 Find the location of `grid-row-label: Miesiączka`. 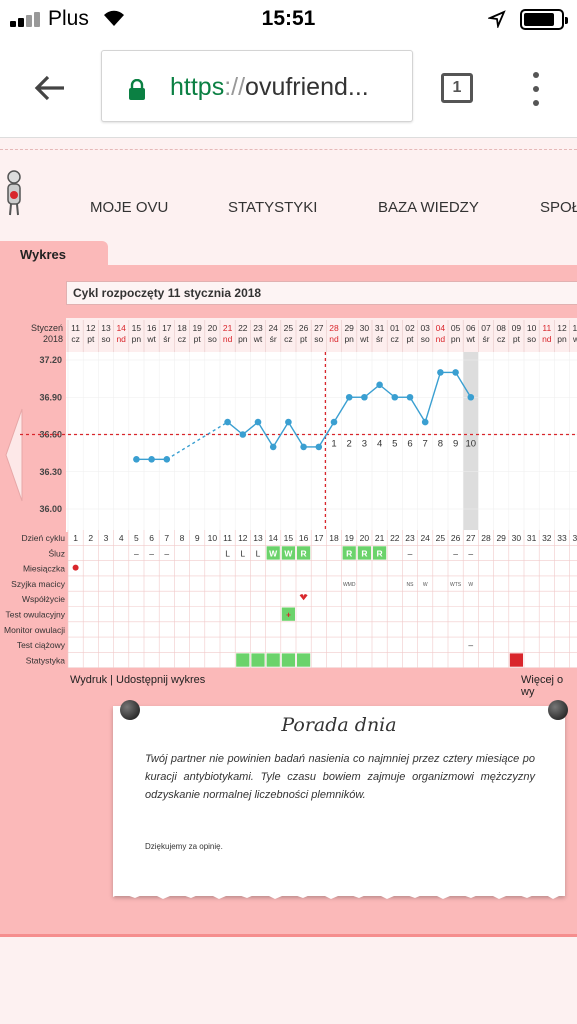

grid-row-label: Miesiączka is located at coordinates (44, 569).